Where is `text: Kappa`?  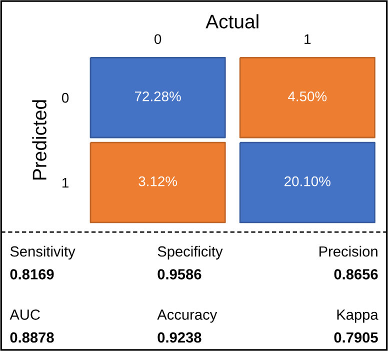
text: Kappa is located at coordinates (357, 316).